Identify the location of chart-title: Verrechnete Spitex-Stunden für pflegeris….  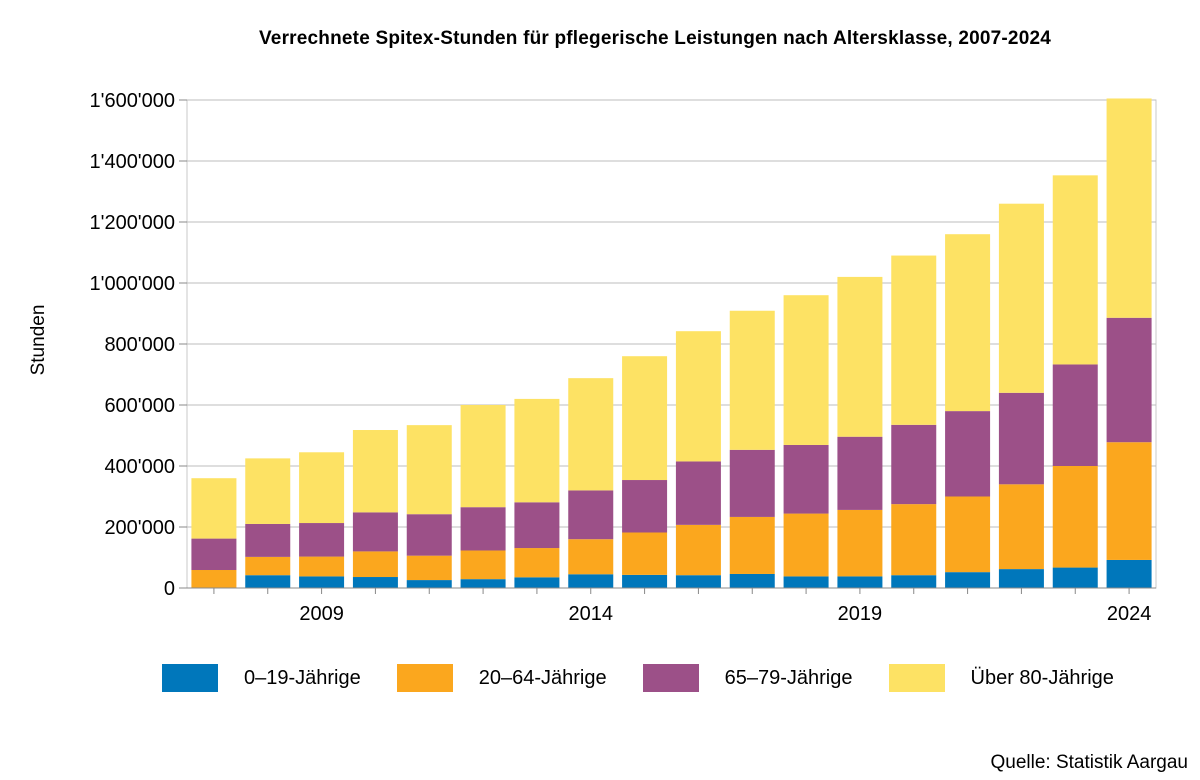
(655, 38).